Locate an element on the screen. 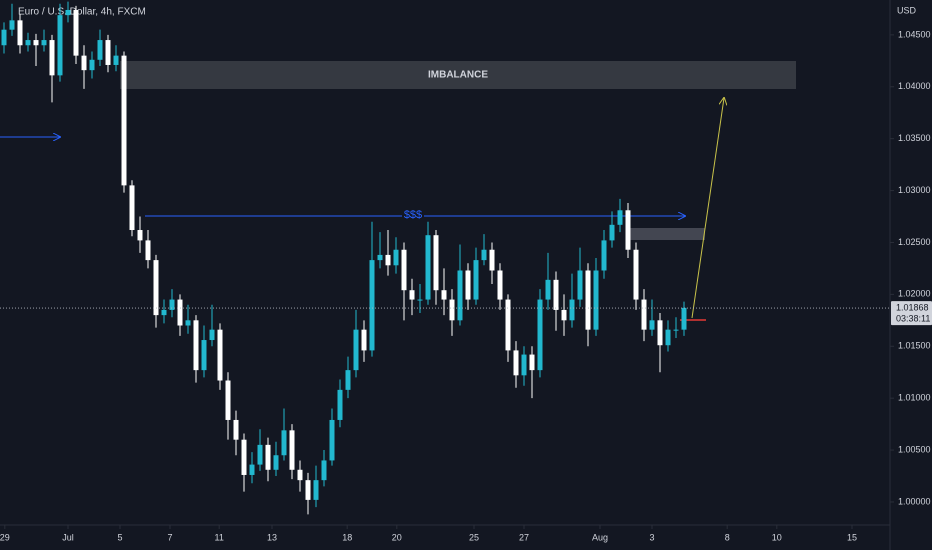 The width and height of the screenshot is (932, 550). y-axis-label: USD is located at coordinates (907, 10).